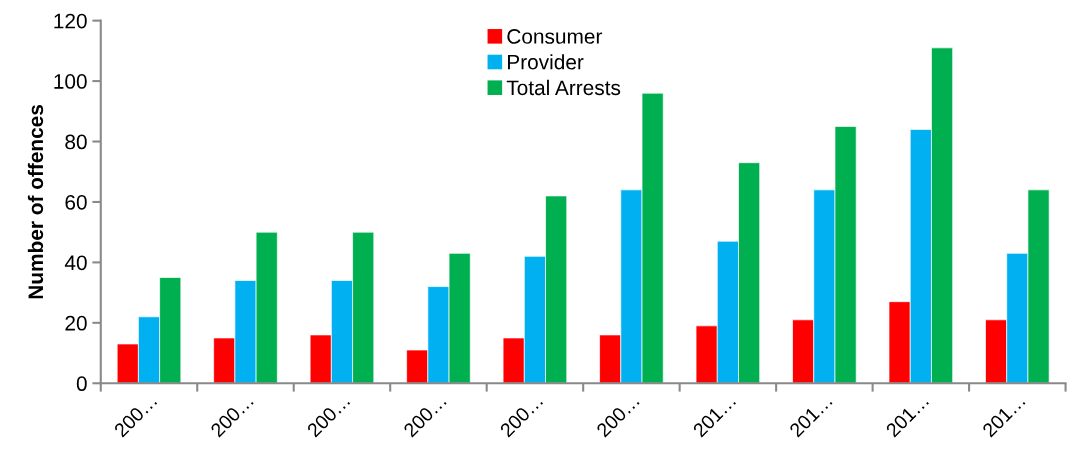 The image size is (1072, 459). Describe the element at coordinates (75, 263) in the screenshot. I see `y-tick-label: 40` at that location.